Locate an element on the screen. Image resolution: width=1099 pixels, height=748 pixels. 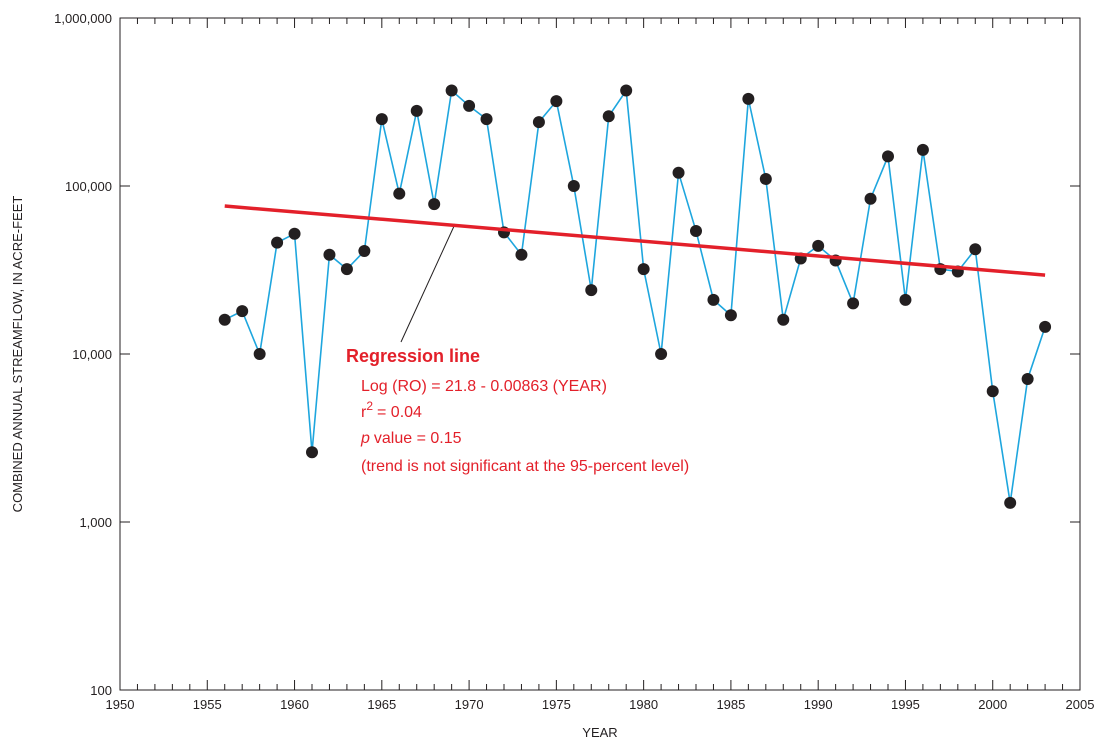
x-tick-label: 1970 is located at coordinates (469, 704).